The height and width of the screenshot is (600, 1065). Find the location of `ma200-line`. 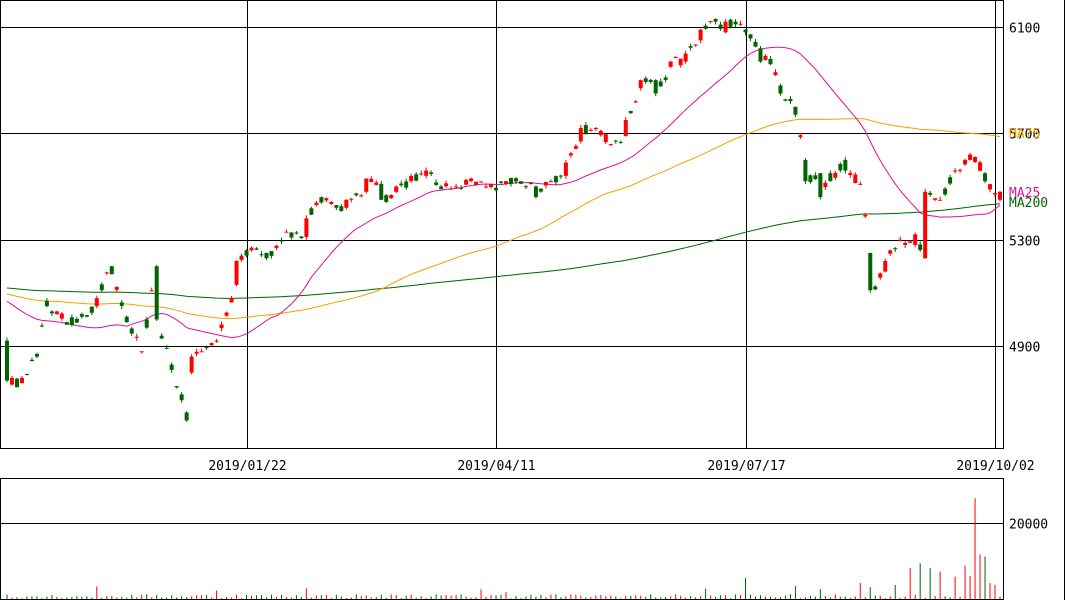

ma200-line is located at coordinates (503, 251).